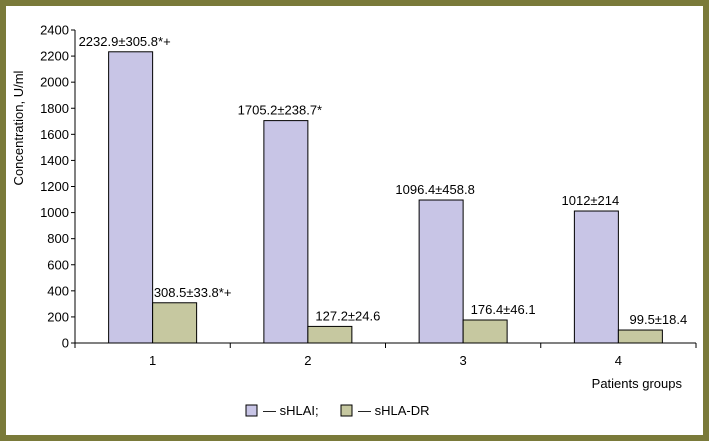 The image size is (709, 441). Describe the element at coordinates (503, 309) in the screenshot. I see `data-label: 176.4±46.1` at that location.